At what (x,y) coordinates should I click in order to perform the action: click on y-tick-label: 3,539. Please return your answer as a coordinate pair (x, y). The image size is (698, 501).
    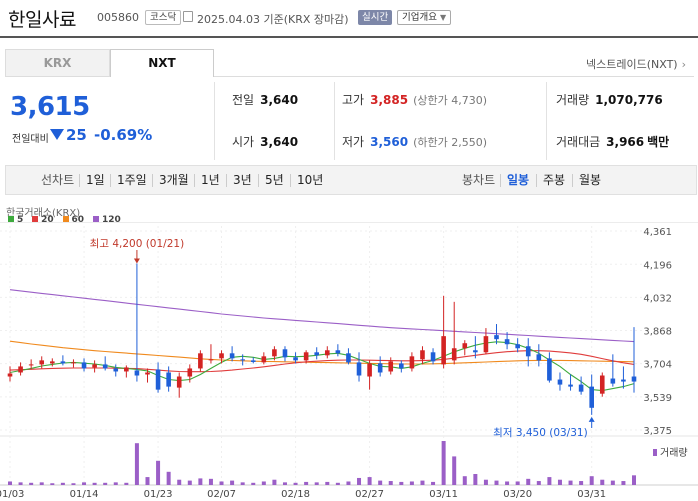
    Looking at the image, I should click on (657, 398).